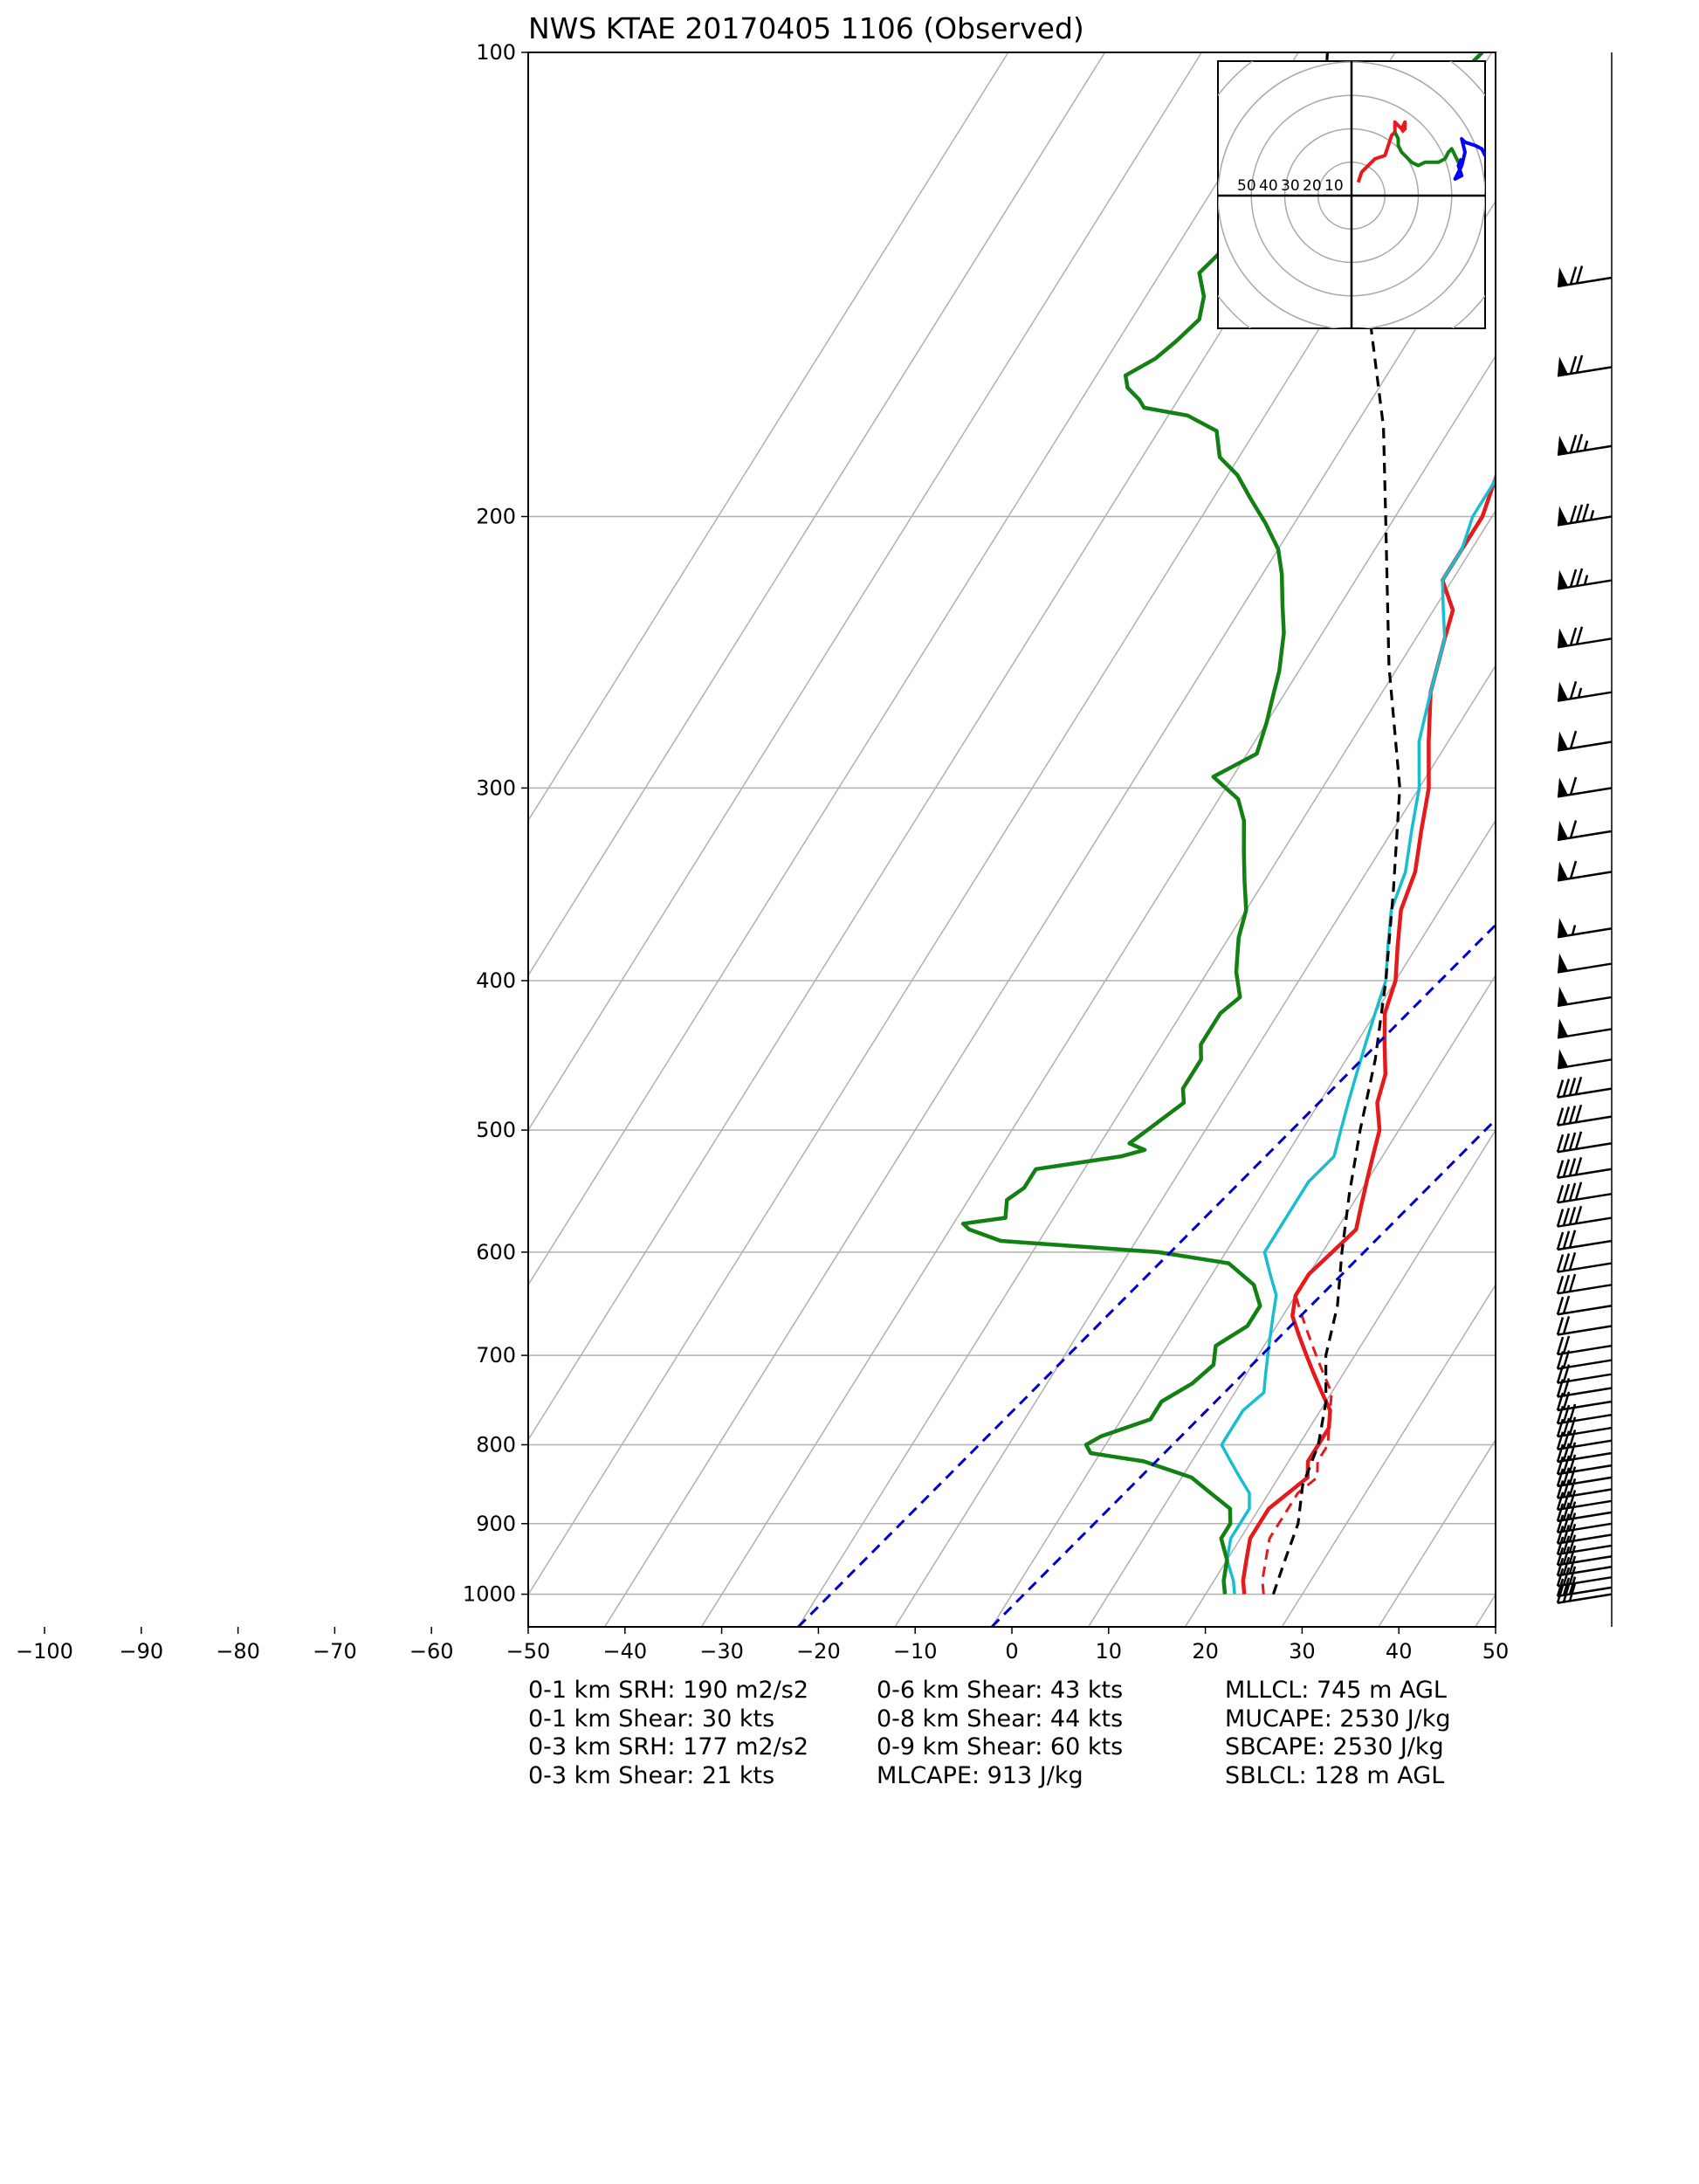 The height and width of the screenshot is (2184, 1699). I want to click on x-tick-label: 0, so click(1011, 1651).